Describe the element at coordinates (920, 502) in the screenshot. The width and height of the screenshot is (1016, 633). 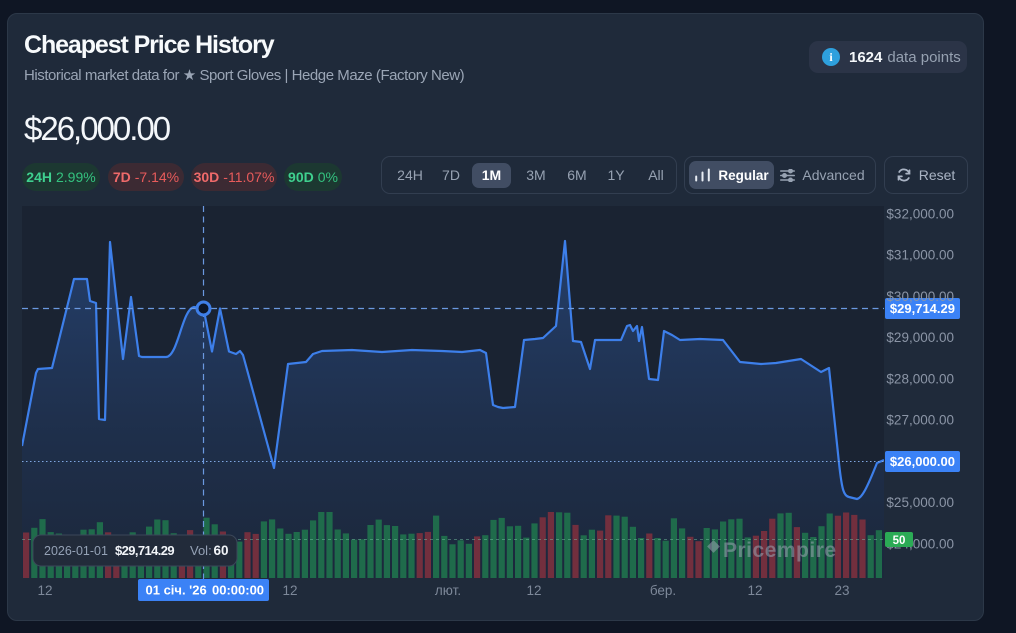
I see `svg-text: $25,000.00` at that location.